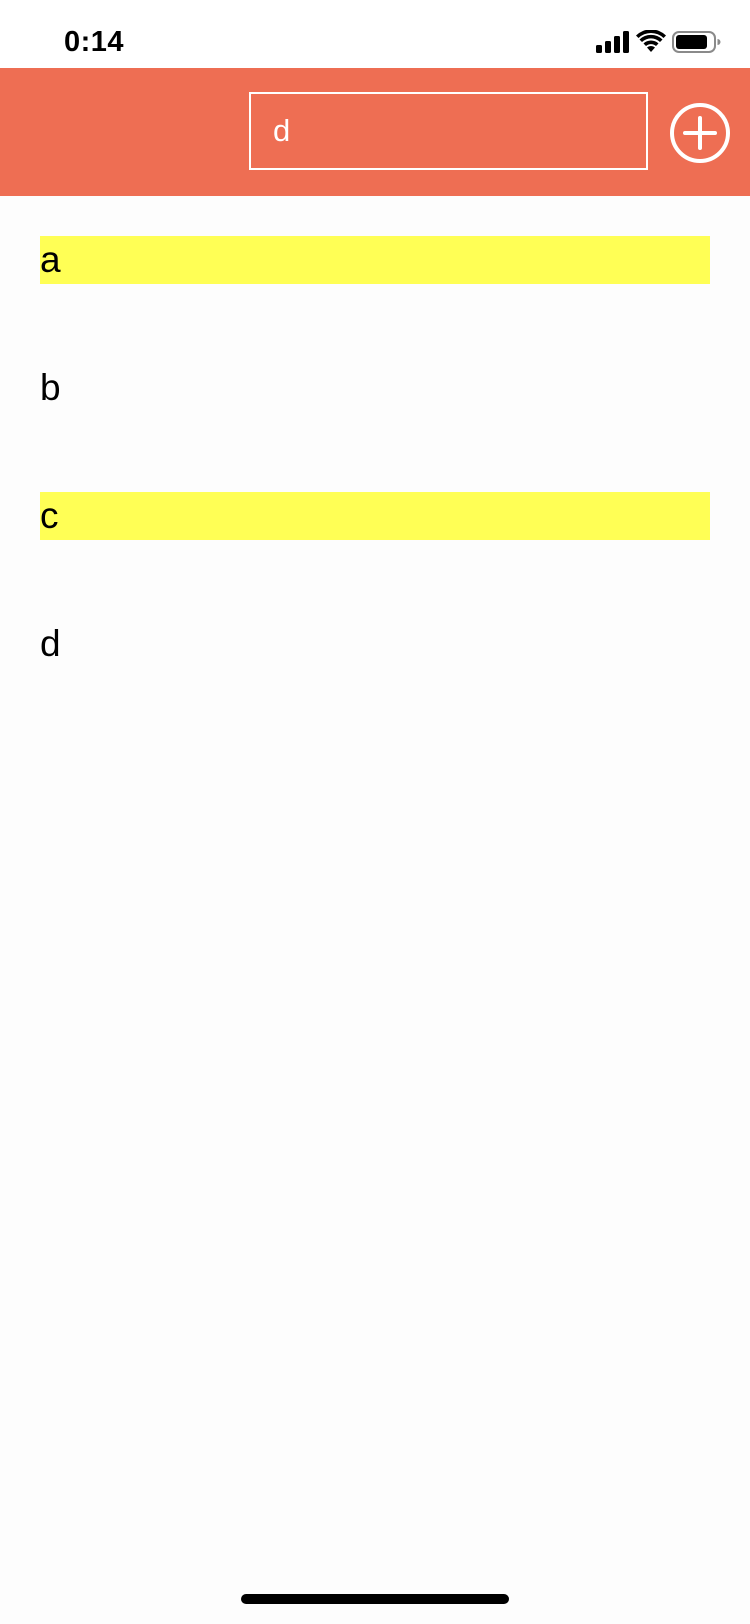 Image resolution: width=750 pixels, height=1624 pixels. Describe the element at coordinates (375, 388) in the screenshot. I see `list-item: b` at that location.